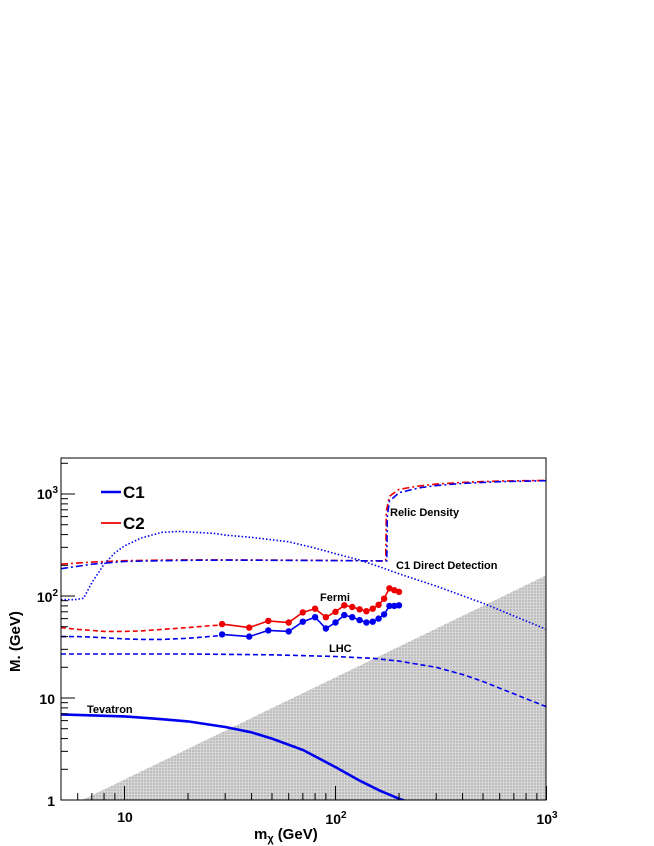  I want to click on series-line-direct-c1, so click(303, 580).